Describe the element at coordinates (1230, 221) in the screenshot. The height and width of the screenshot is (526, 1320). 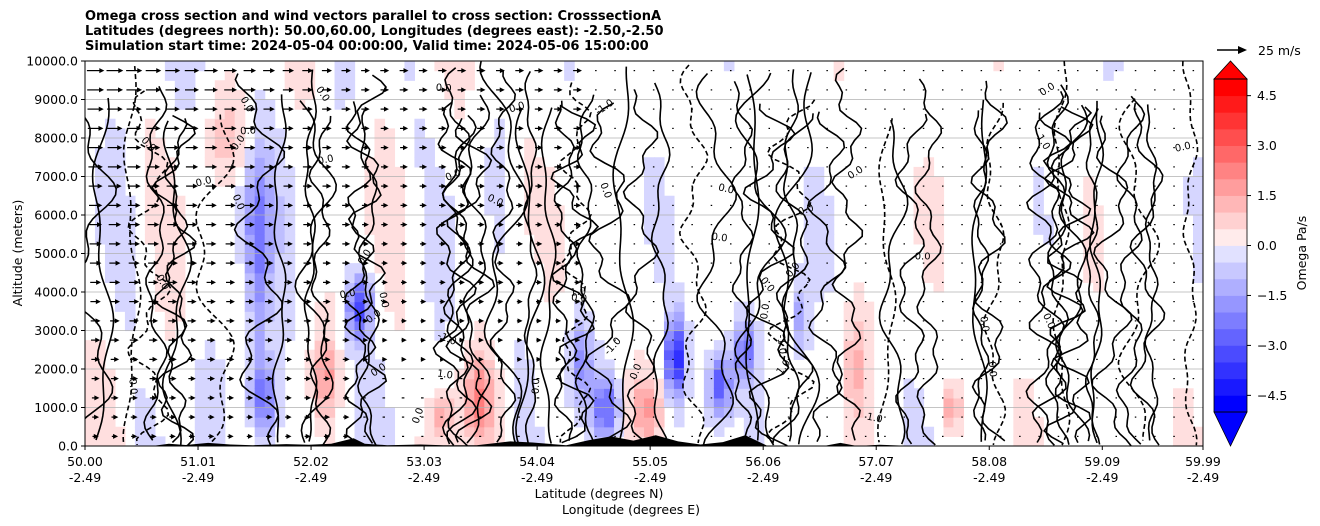
I see `colorbar-level` at that location.